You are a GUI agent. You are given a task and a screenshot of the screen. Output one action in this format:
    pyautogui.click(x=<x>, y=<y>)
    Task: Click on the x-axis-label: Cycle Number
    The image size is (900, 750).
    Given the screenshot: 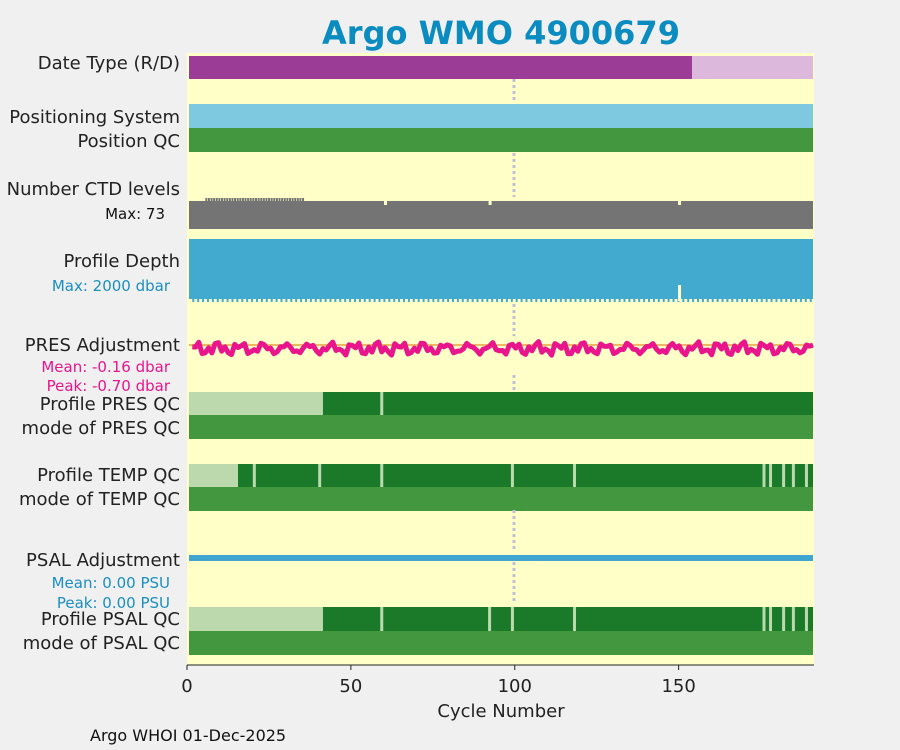 What is the action you would take?
    pyautogui.click(x=501, y=711)
    